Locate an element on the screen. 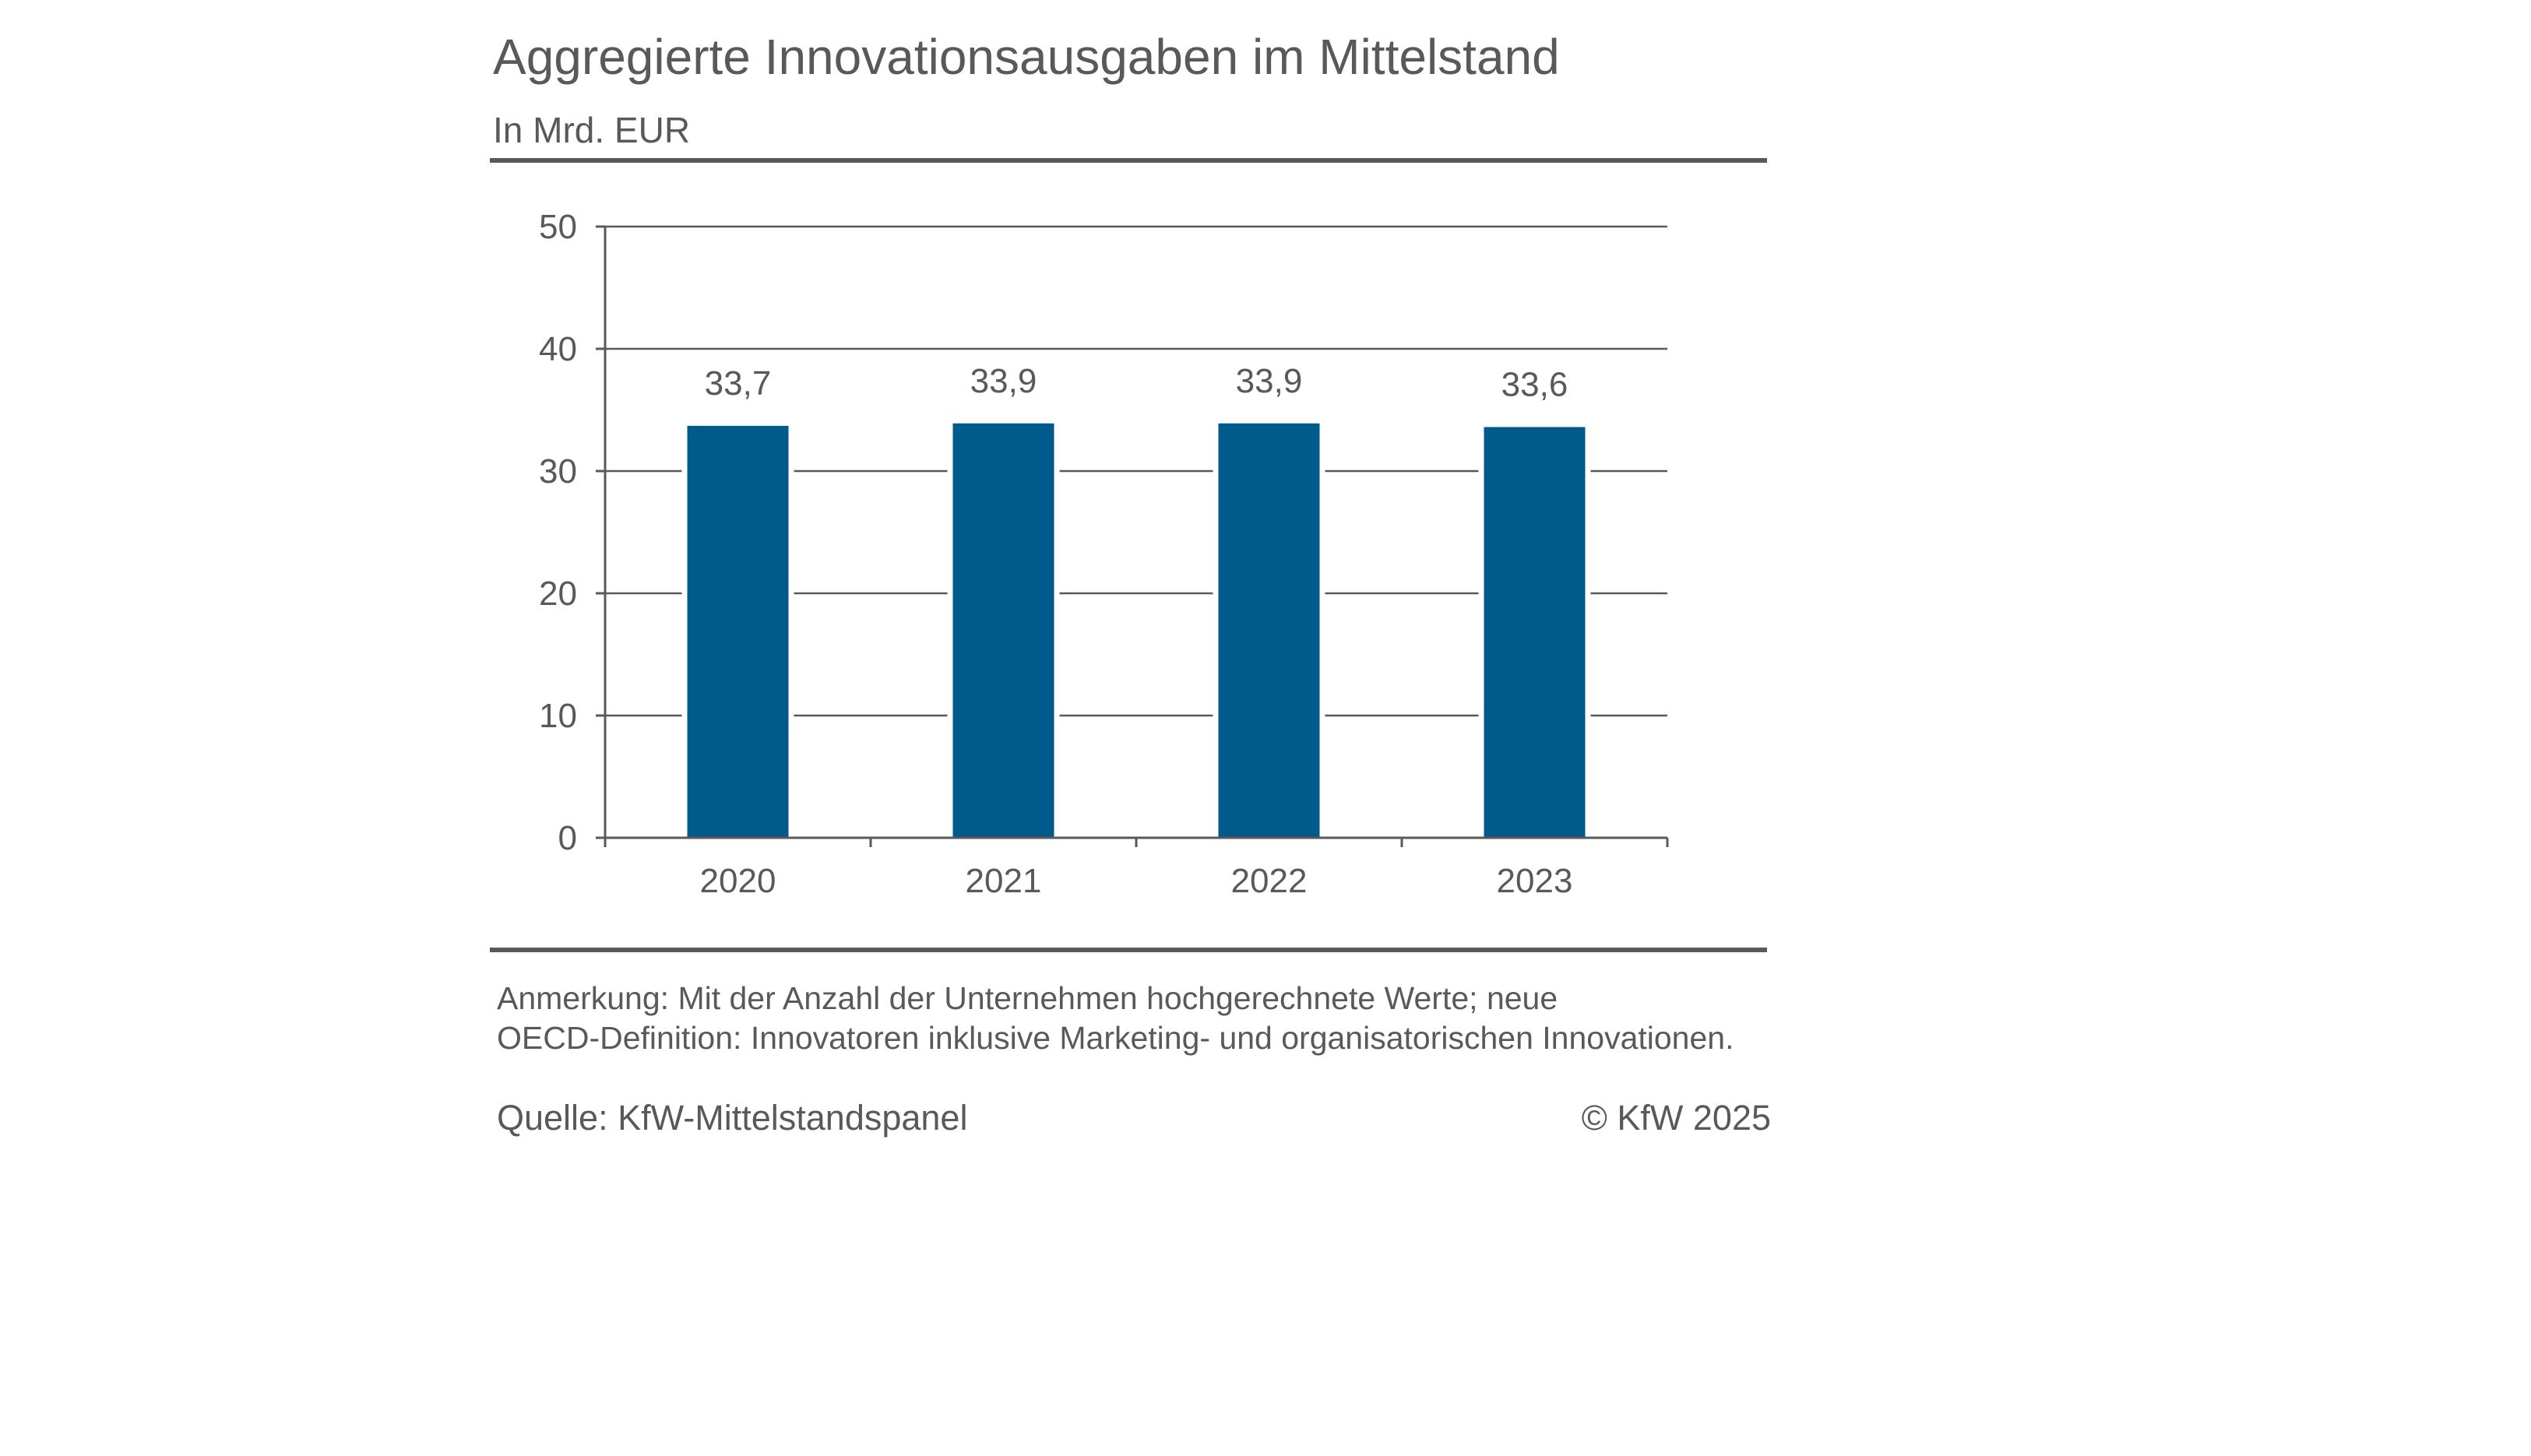  y-tick-label: 0 is located at coordinates (567, 838).